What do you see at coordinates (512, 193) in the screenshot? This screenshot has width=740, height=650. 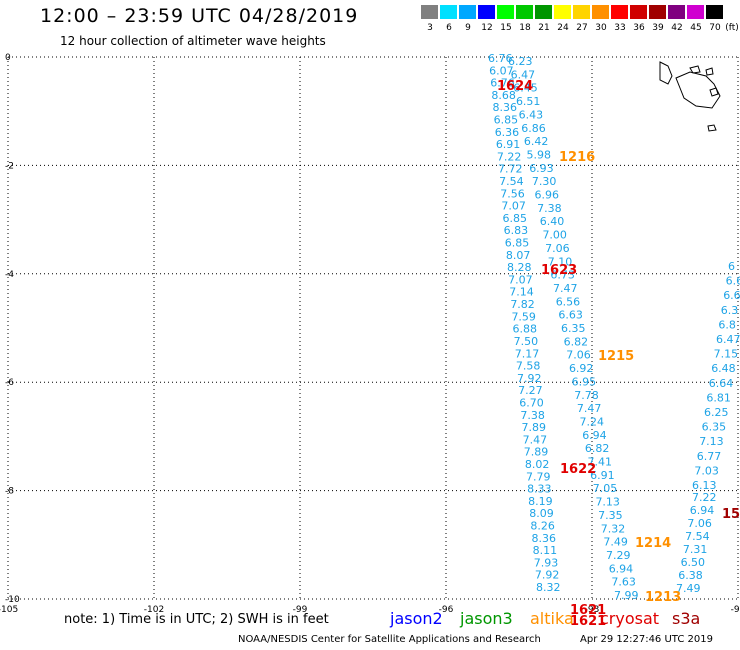 I see `swh-value: 7.56` at bounding box center [512, 193].